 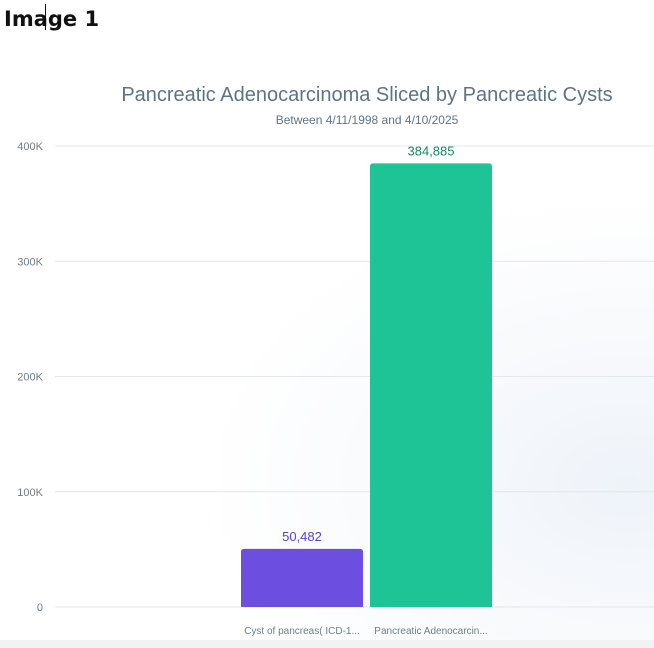 I want to click on y-tick-label: 200K, so click(x=30, y=378).